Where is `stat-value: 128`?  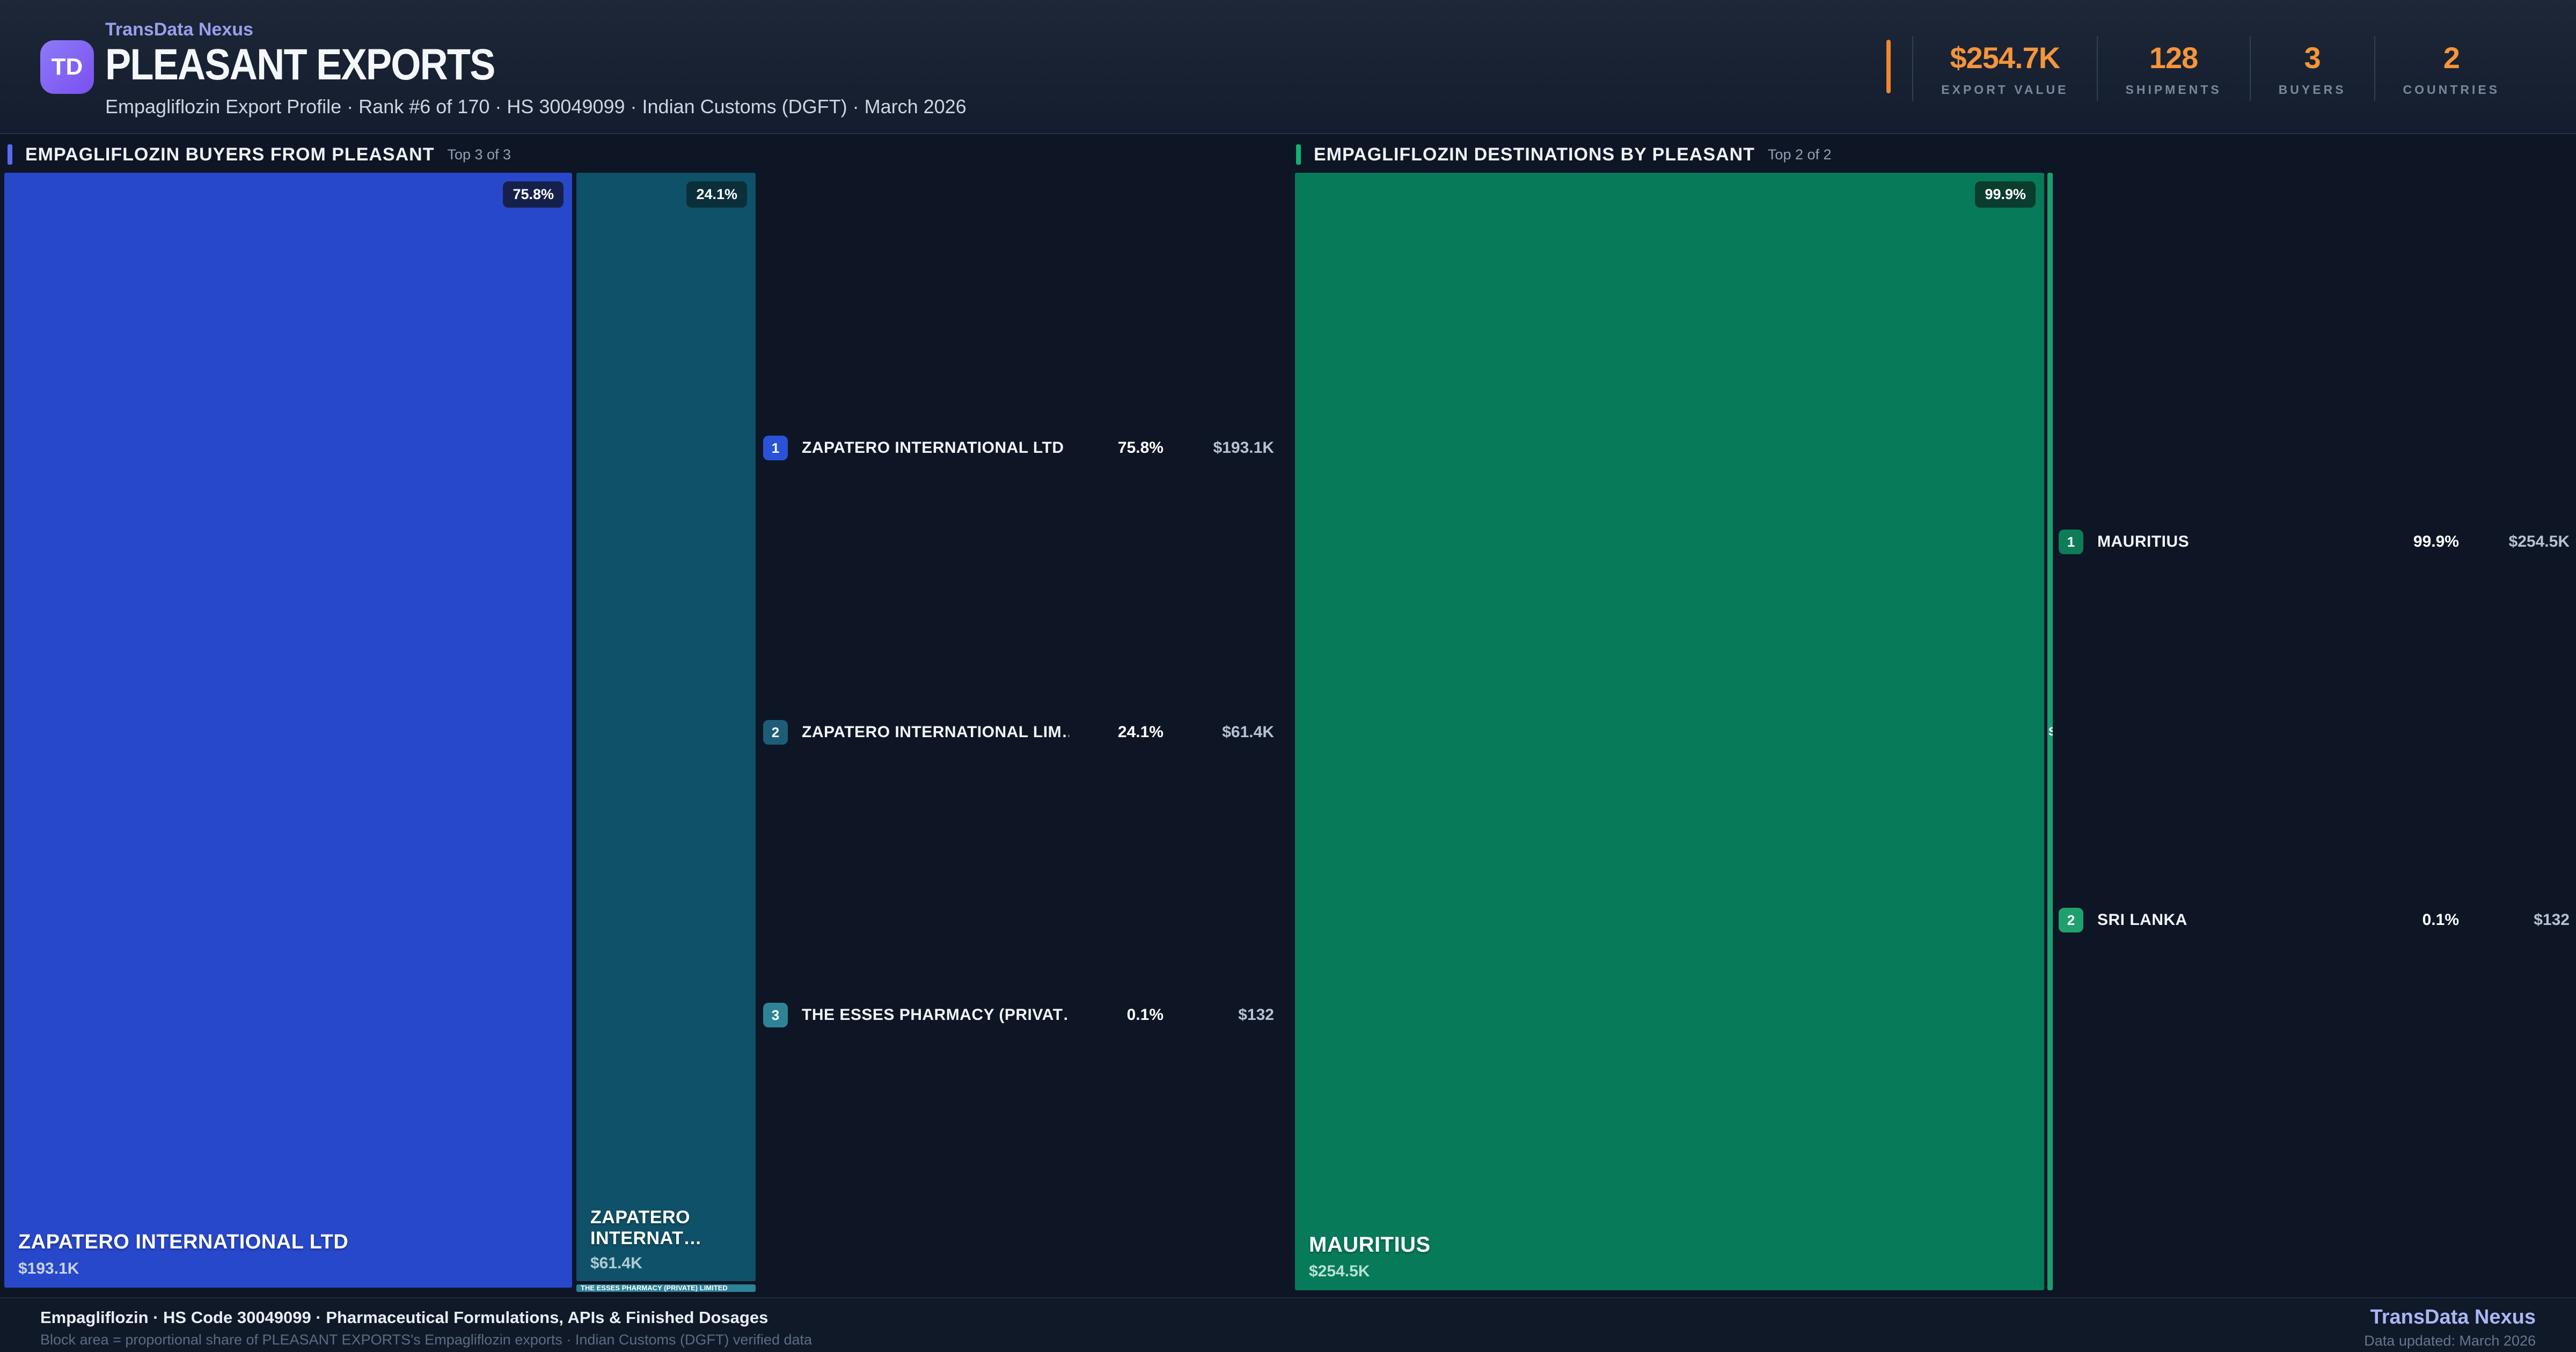
stat-value: 128 is located at coordinates (2173, 58).